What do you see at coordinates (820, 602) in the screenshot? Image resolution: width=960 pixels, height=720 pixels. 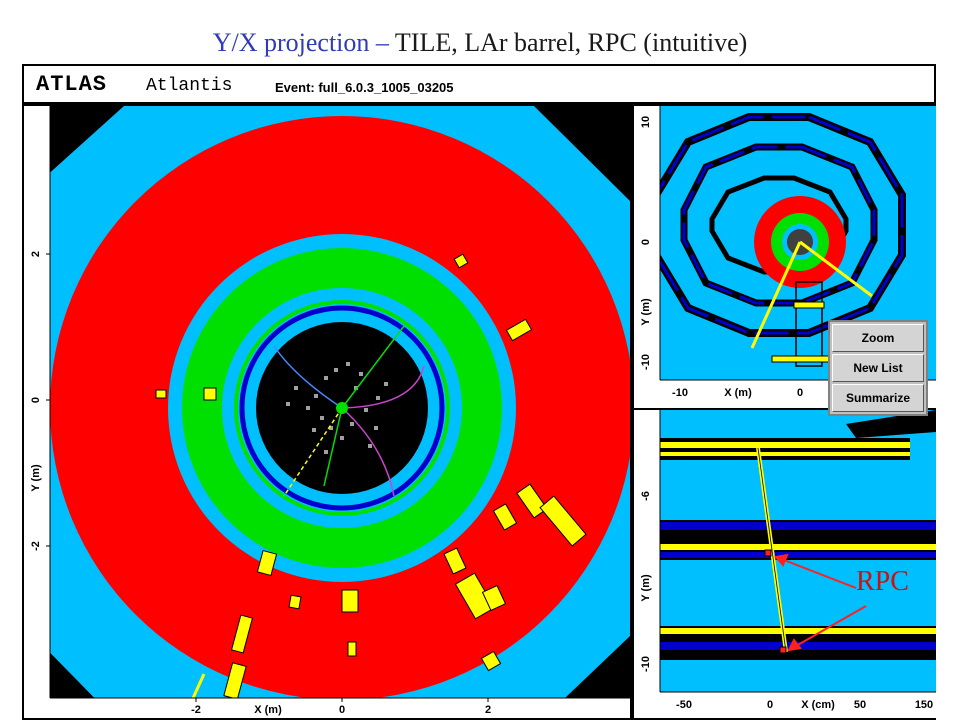 I see `annotation-arrows` at bounding box center [820, 602].